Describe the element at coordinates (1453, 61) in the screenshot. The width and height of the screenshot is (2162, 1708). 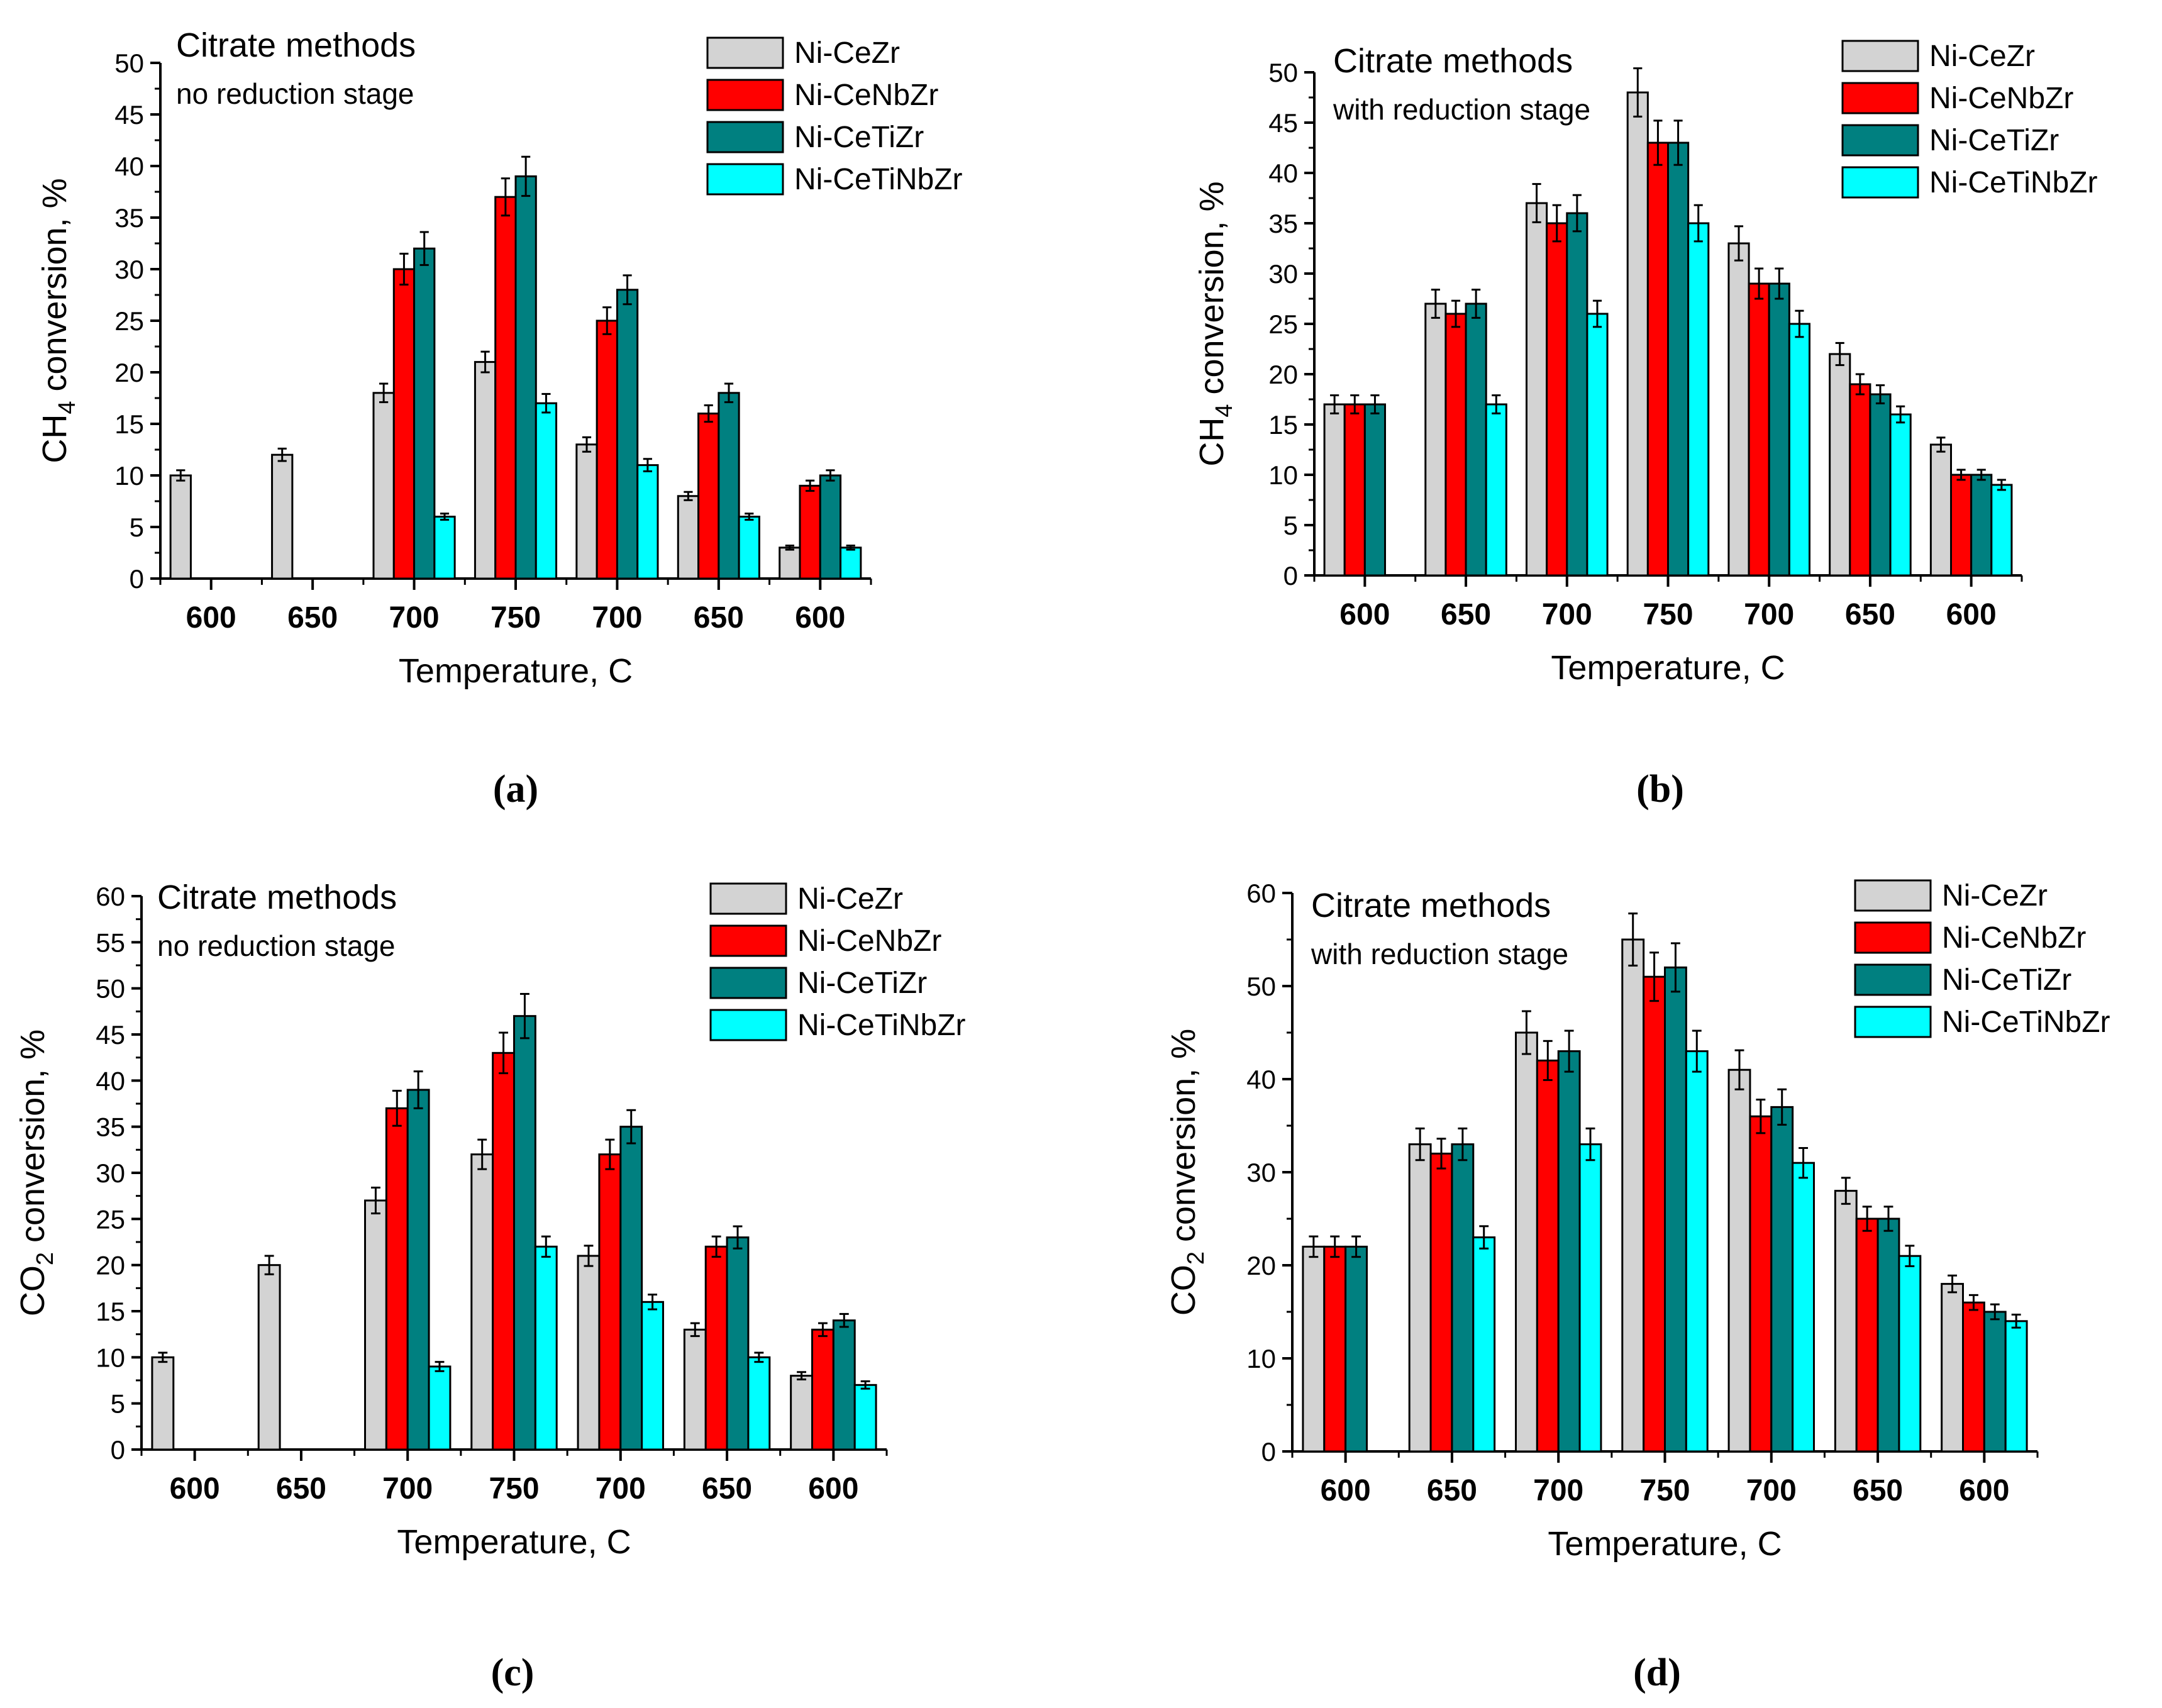
I see `annotation-title: Citrate methods` at that location.